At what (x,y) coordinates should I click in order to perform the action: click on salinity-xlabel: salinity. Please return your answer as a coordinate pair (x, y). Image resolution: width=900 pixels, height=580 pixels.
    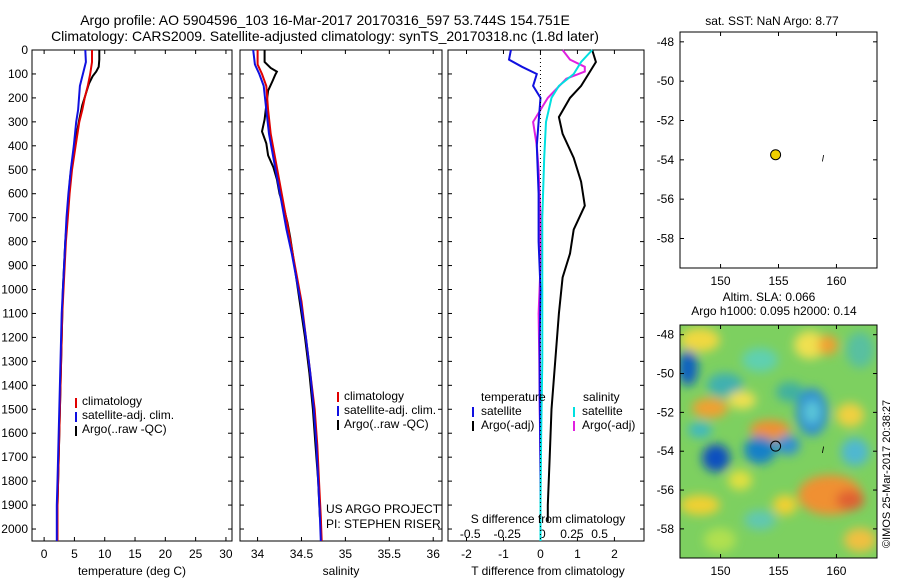
    Looking at the image, I should click on (341, 571).